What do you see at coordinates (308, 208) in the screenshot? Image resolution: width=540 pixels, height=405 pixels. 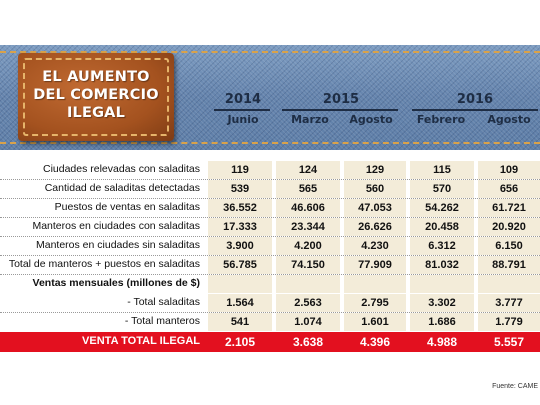 I see `table-cell: 46.606` at bounding box center [308, 208].